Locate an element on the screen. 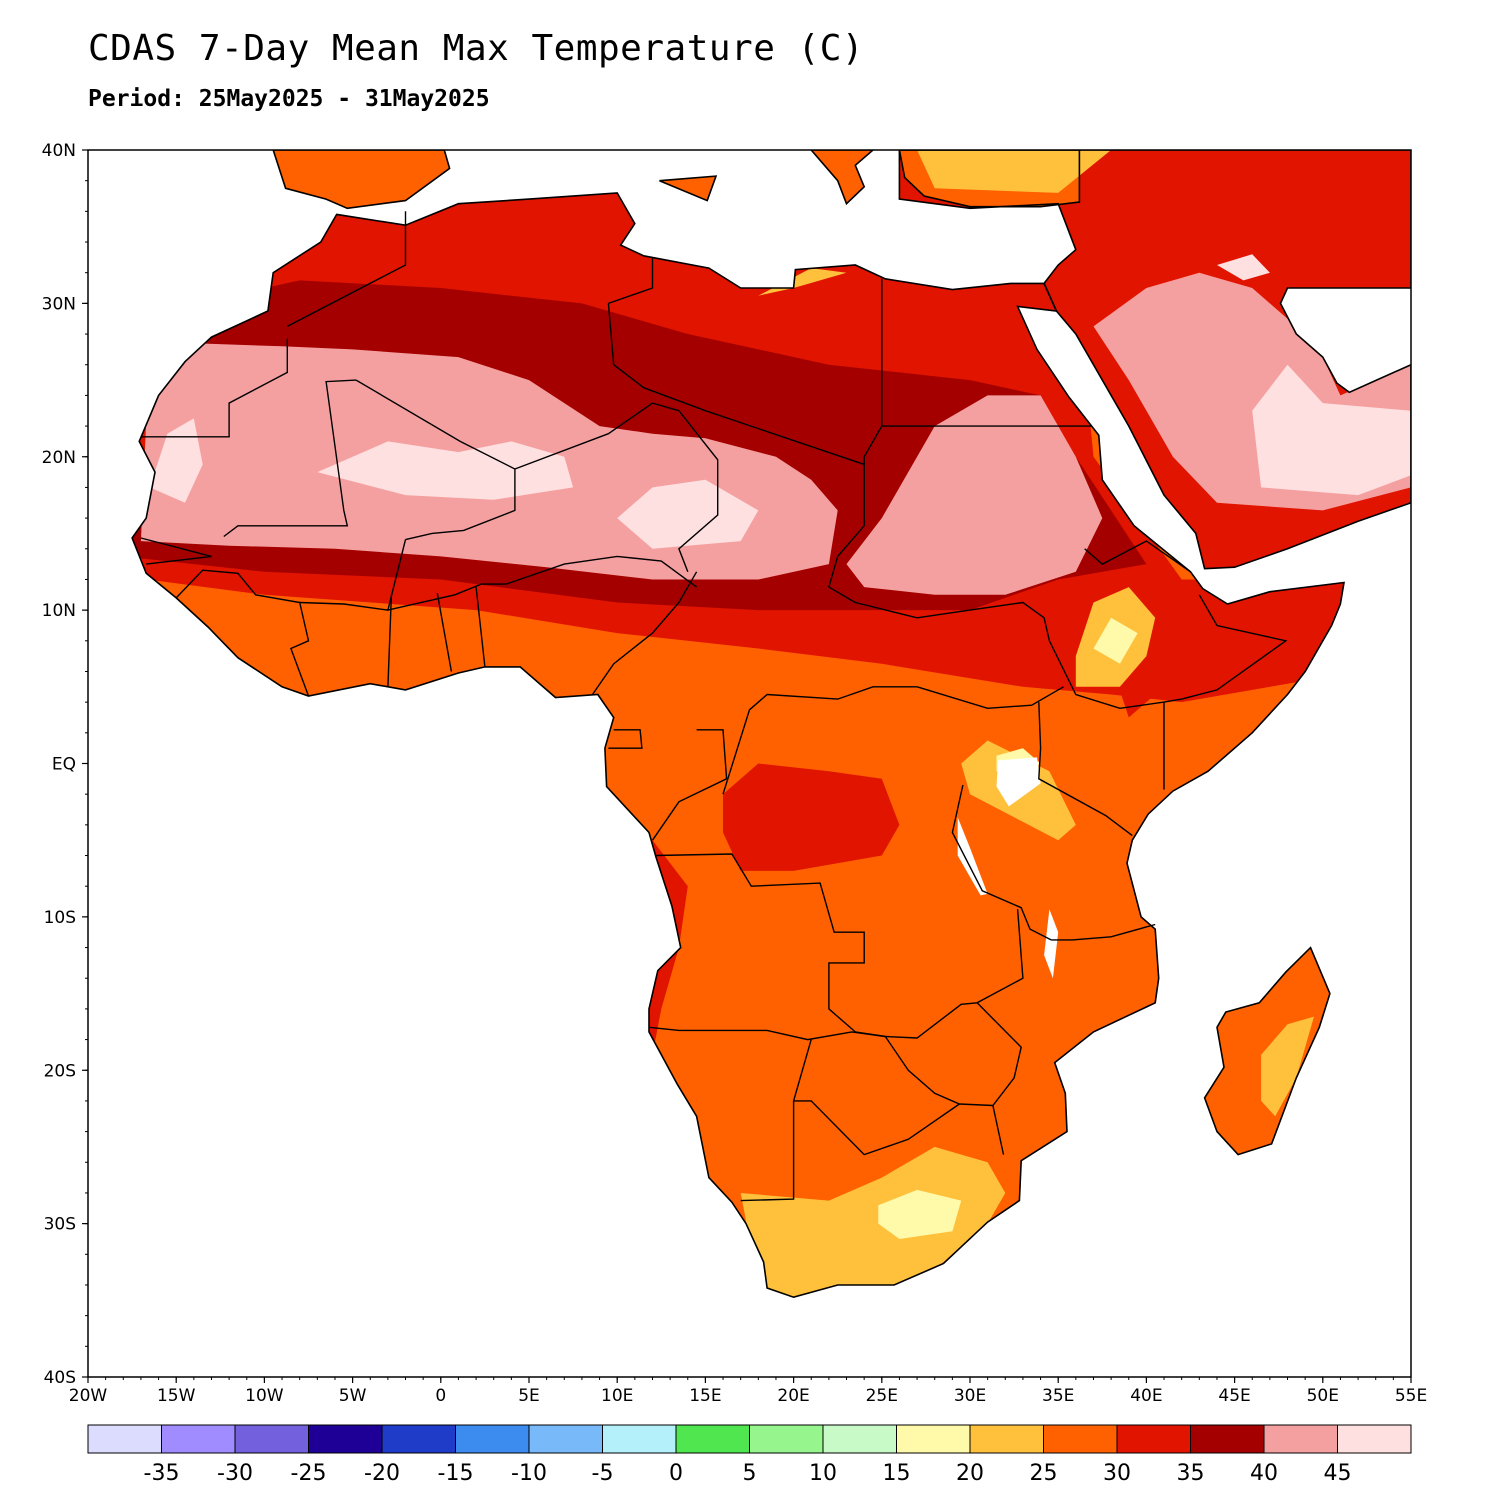  lon-tick-label: 40E is located at coordinates (1146, 1396).